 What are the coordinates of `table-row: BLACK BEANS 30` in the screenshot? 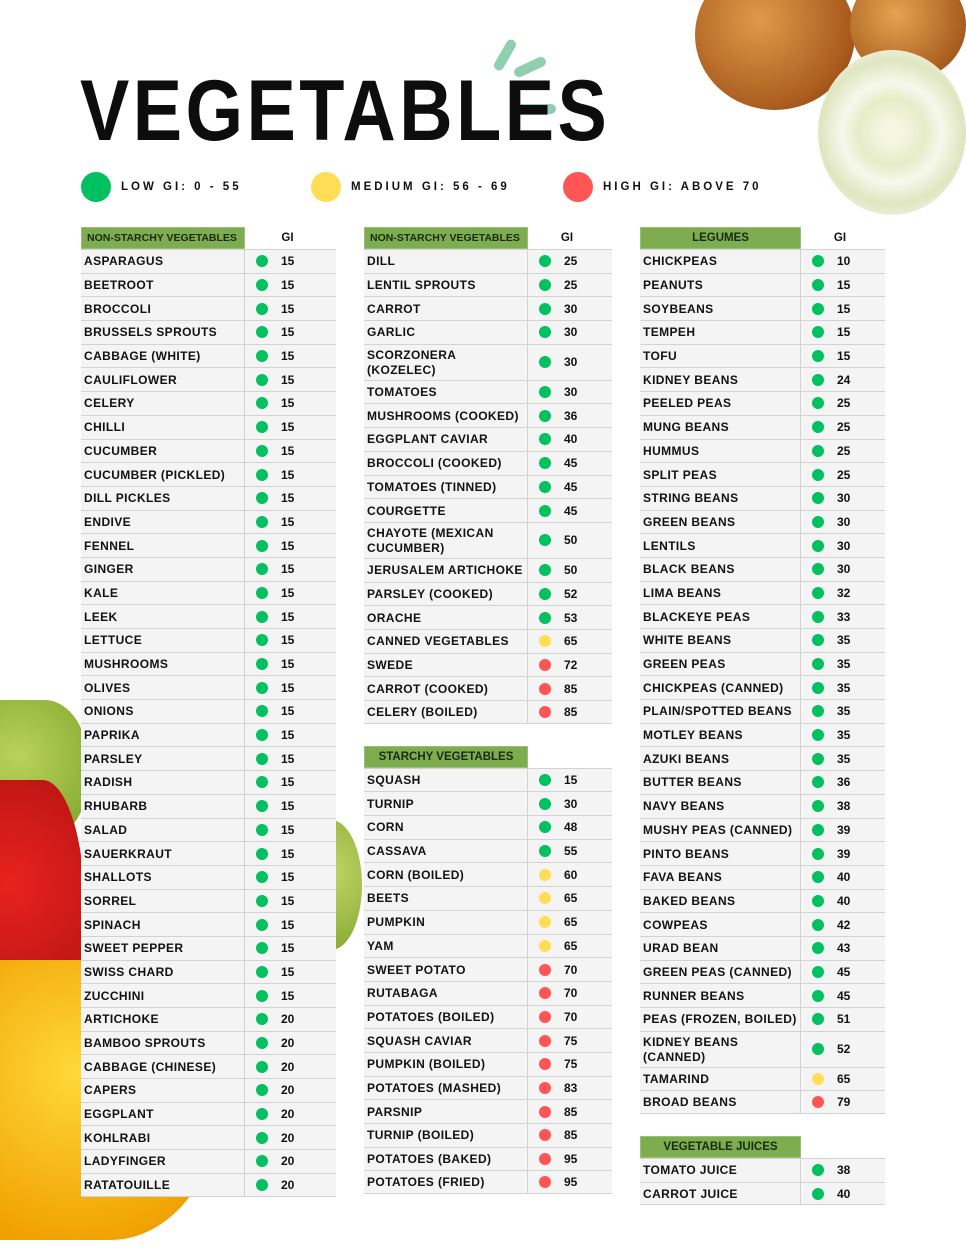 It's located at (762, 568).